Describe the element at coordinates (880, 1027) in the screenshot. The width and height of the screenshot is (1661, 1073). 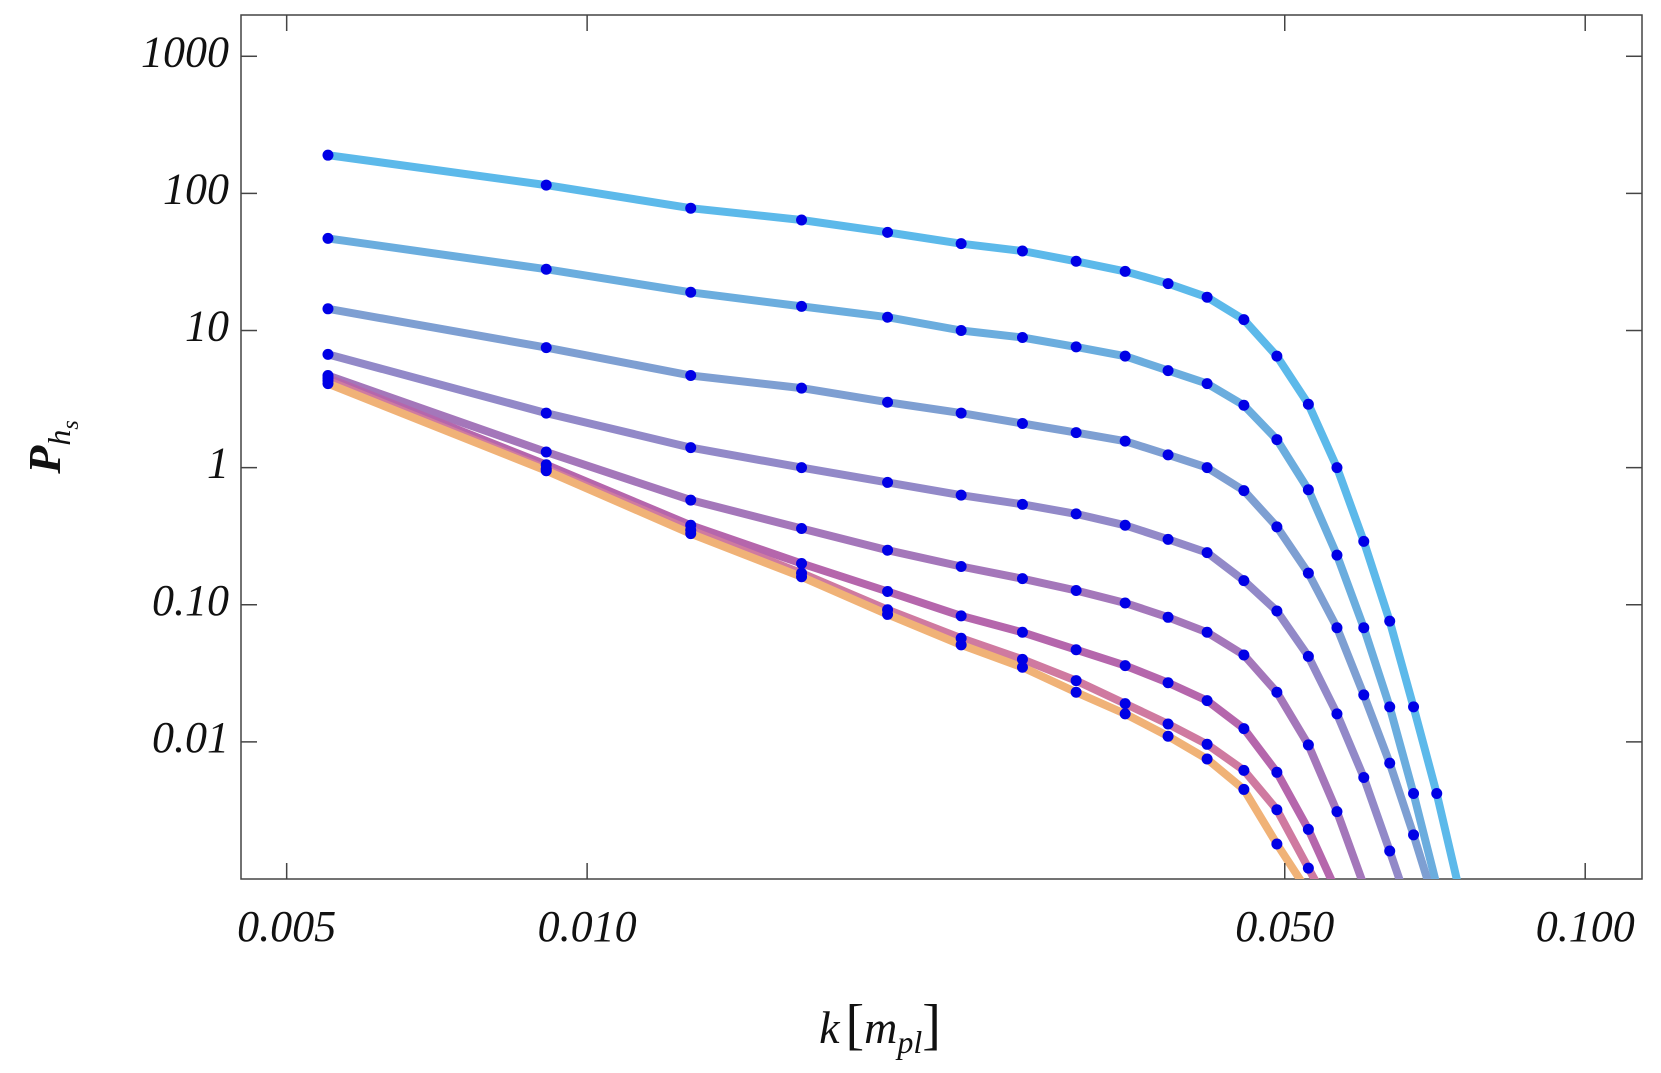
I see `x-axis-label: k [mpl]` at that location.